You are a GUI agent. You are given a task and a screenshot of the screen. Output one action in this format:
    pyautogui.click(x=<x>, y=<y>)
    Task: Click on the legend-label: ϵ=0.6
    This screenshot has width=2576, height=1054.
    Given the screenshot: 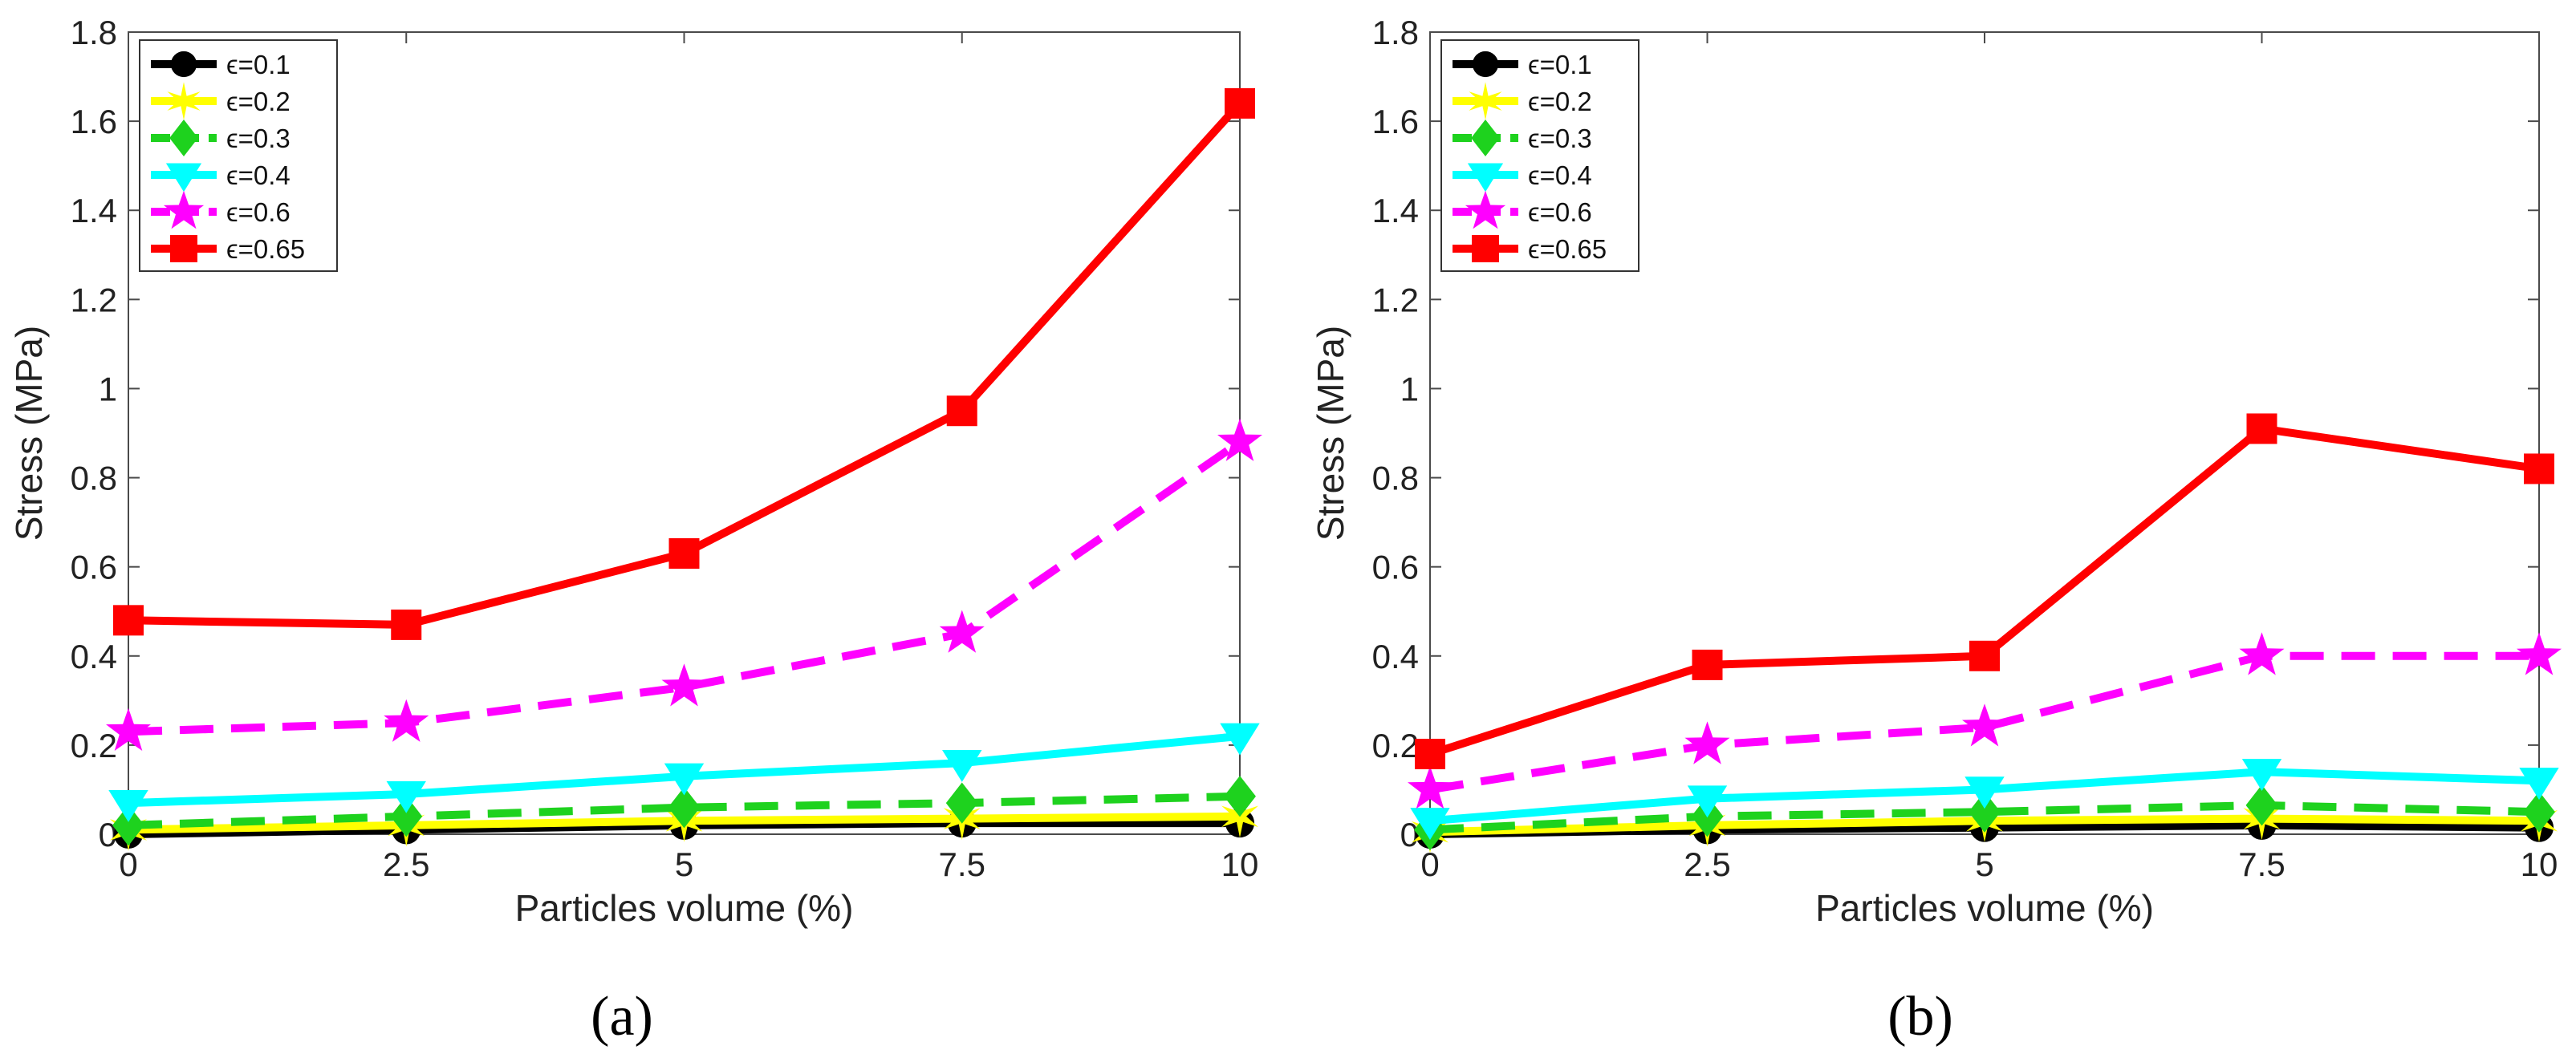 What is the action you would take?
    pyautogui.click(x=258, y=212)
    